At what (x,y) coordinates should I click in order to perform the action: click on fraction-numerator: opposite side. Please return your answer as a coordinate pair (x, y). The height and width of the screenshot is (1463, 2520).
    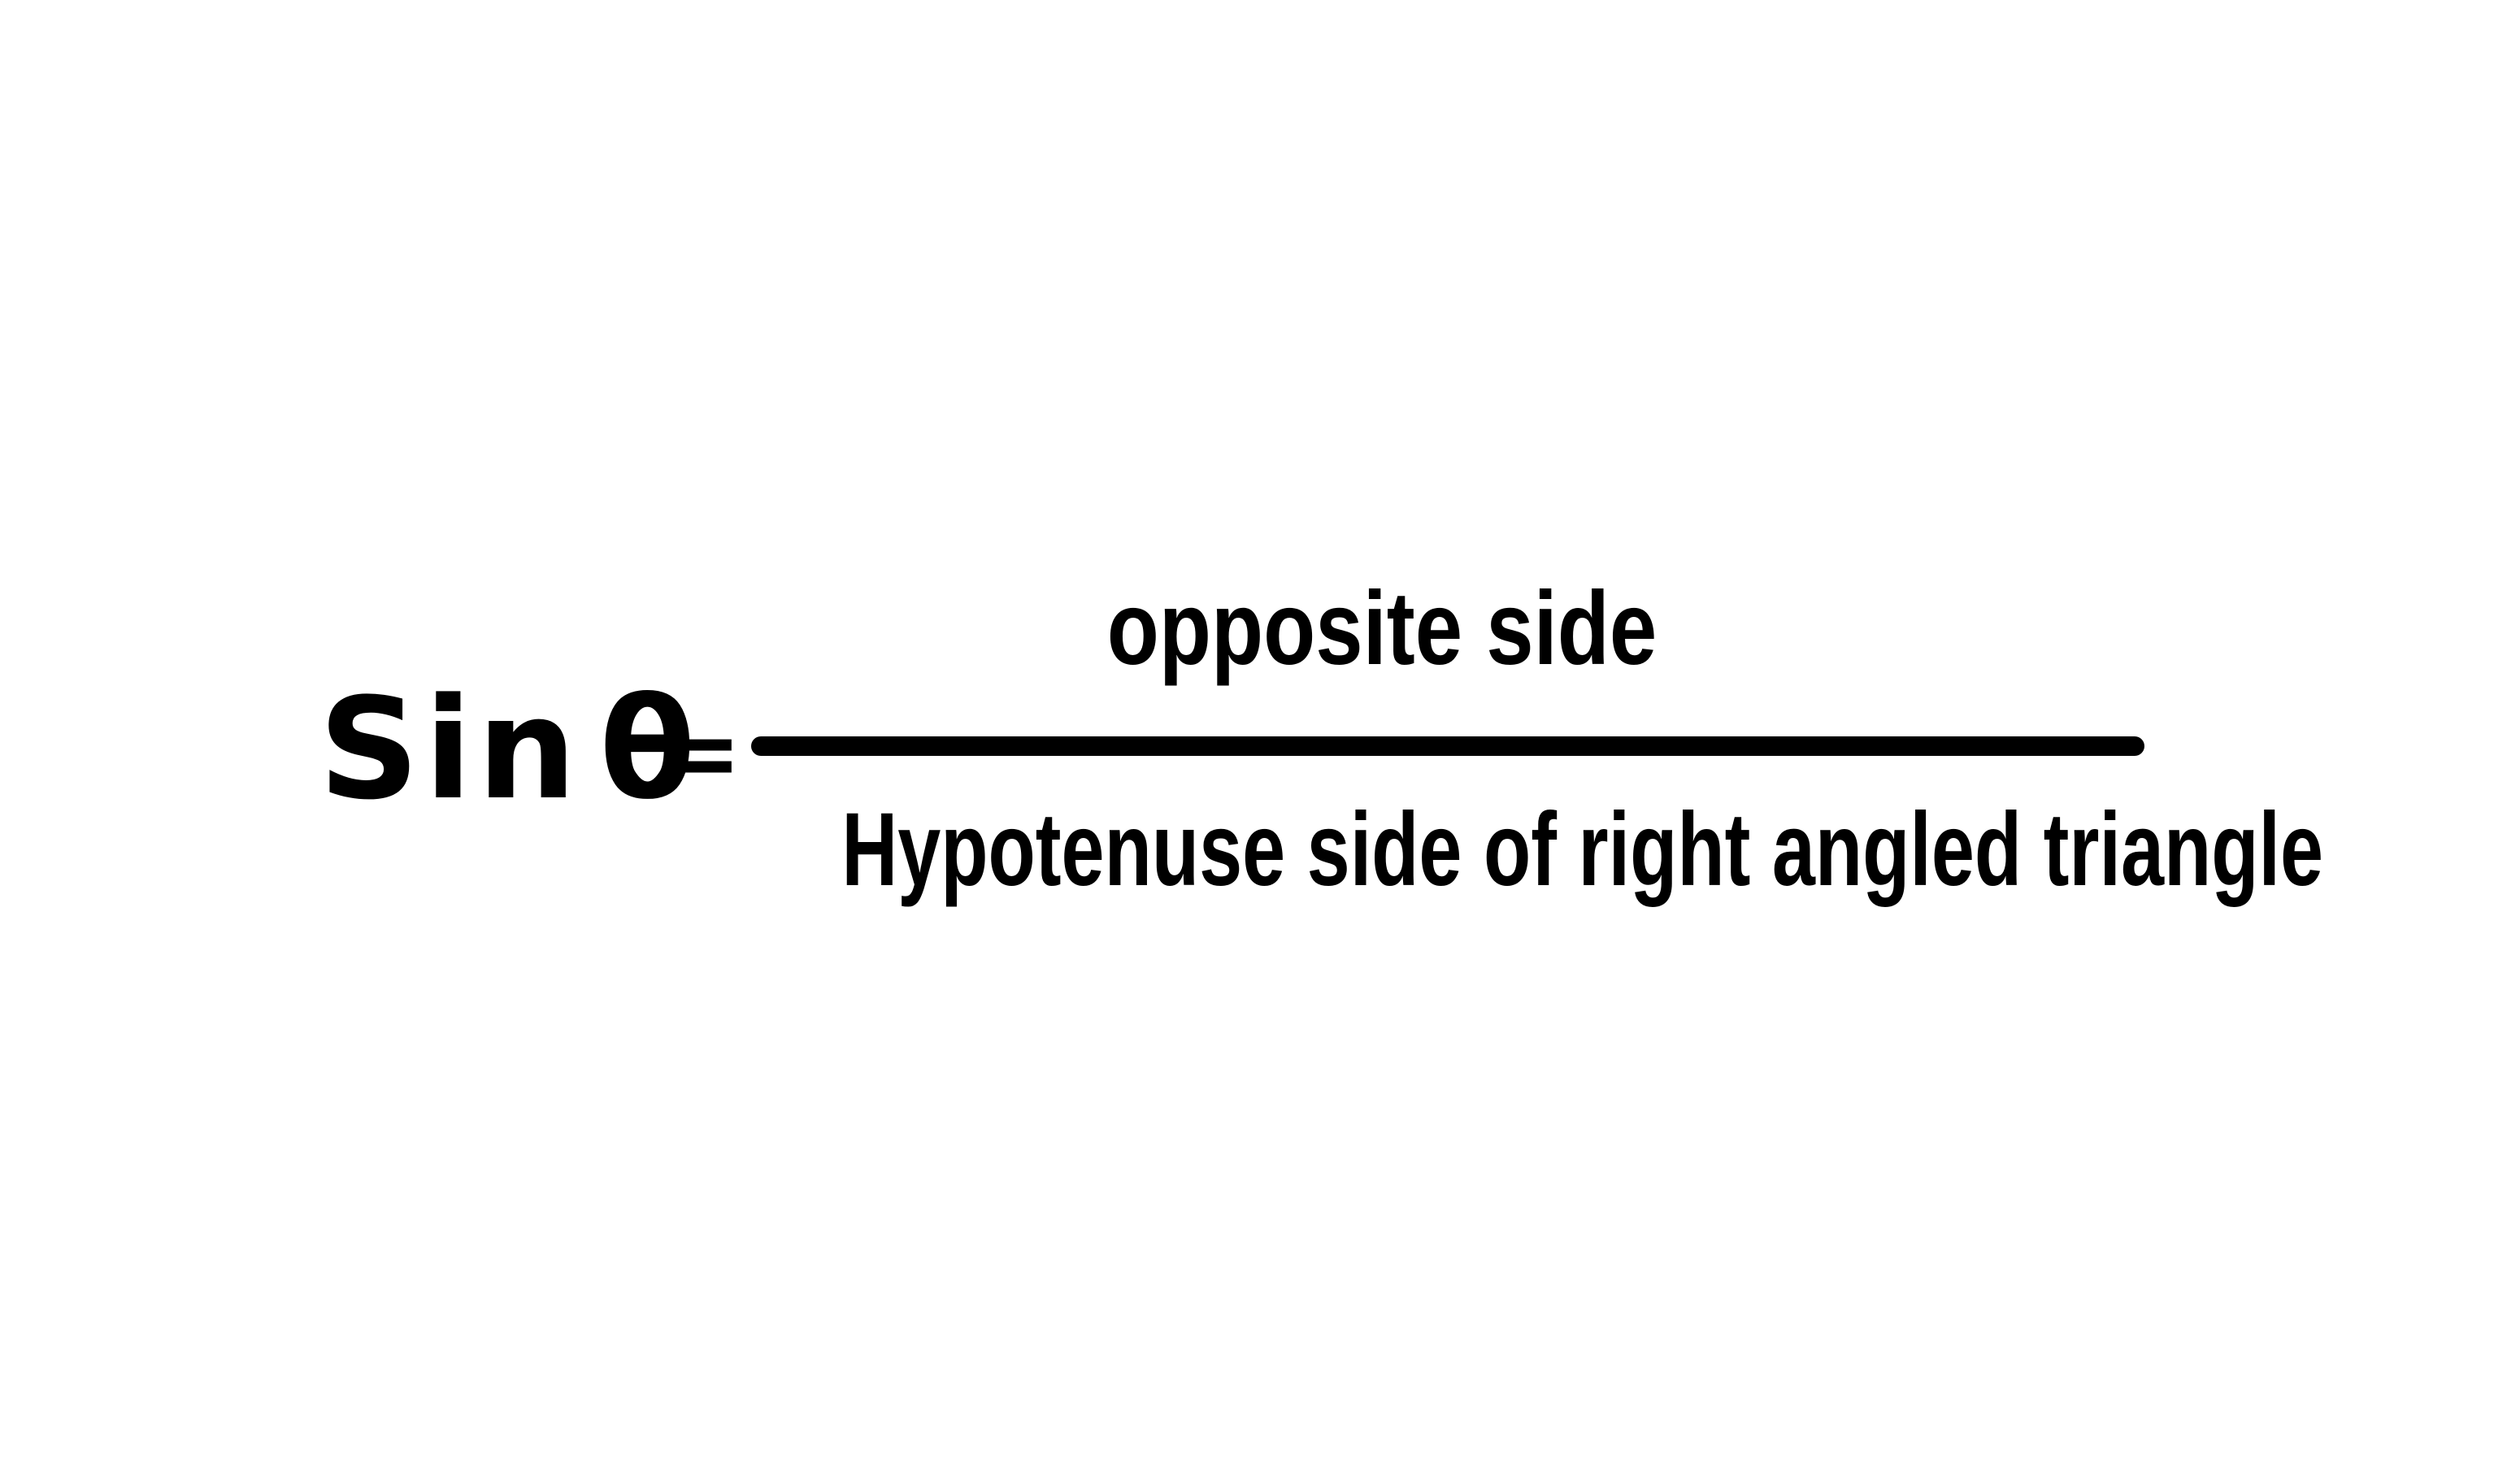
    Looking at the image, I should click on (1382, 629).